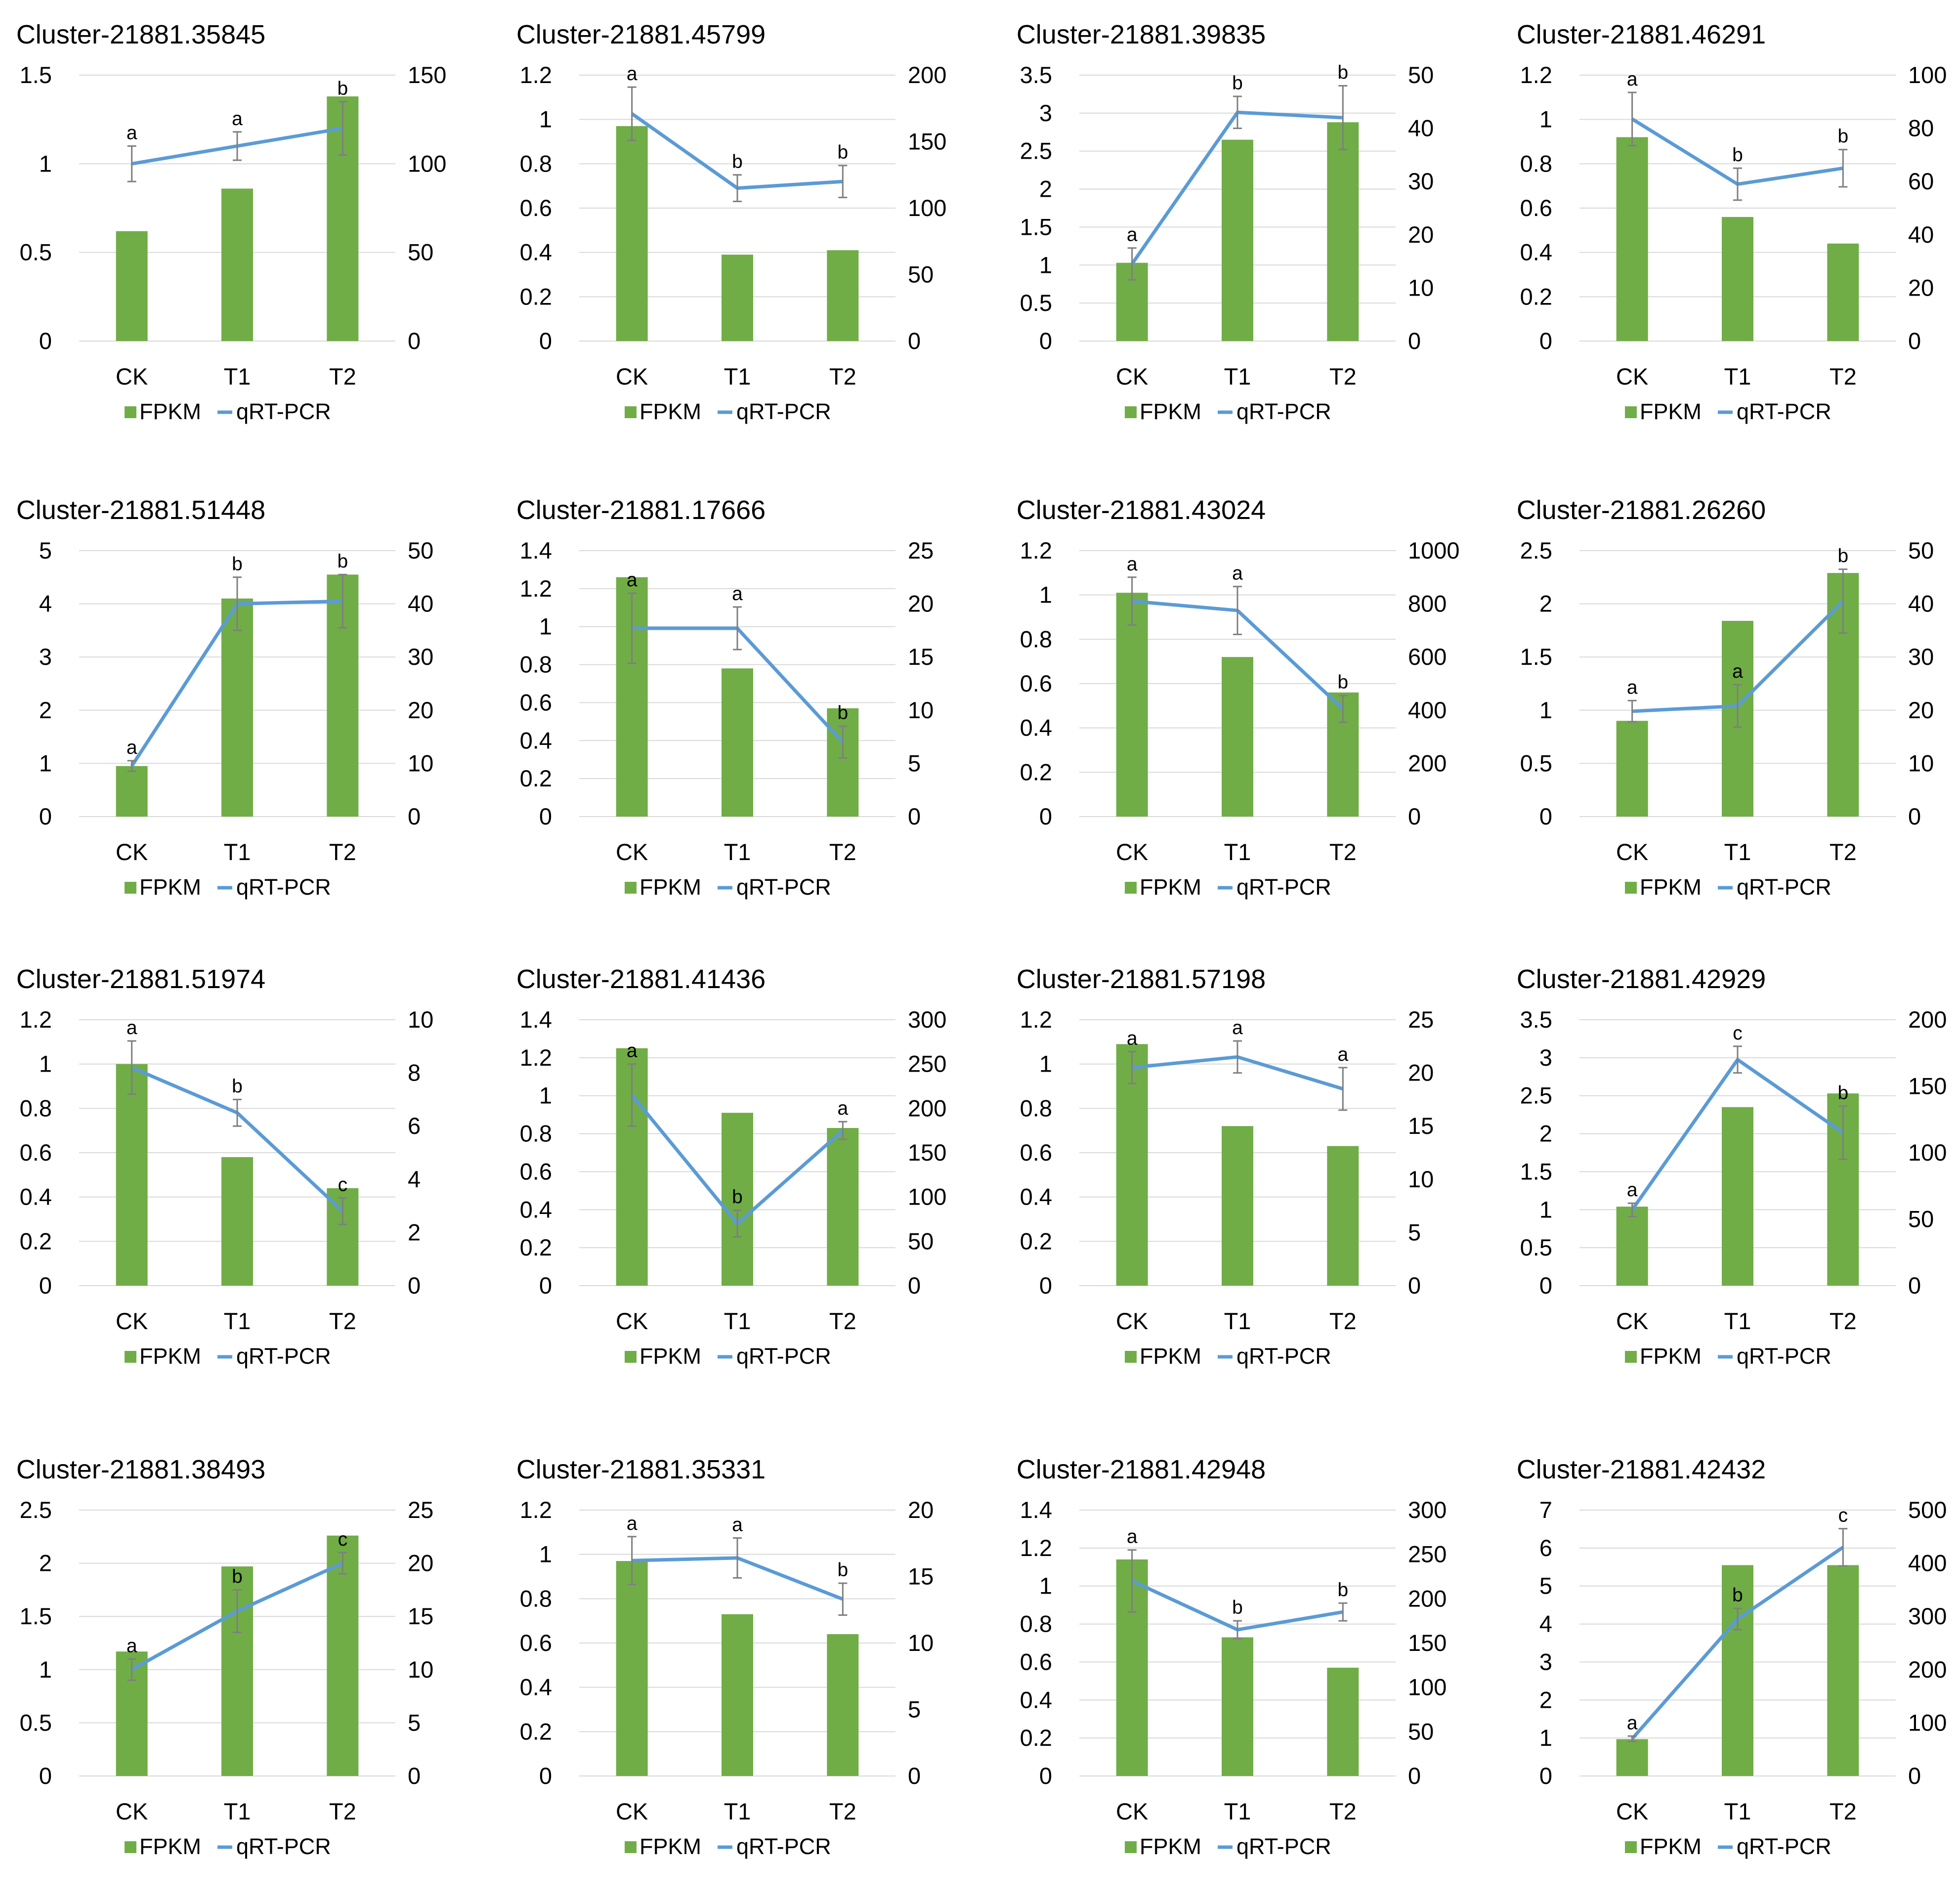  Describe the element at coordinates (927, 1152) in the screenshot. I see `right-axis-tick-label: 150` at that location.